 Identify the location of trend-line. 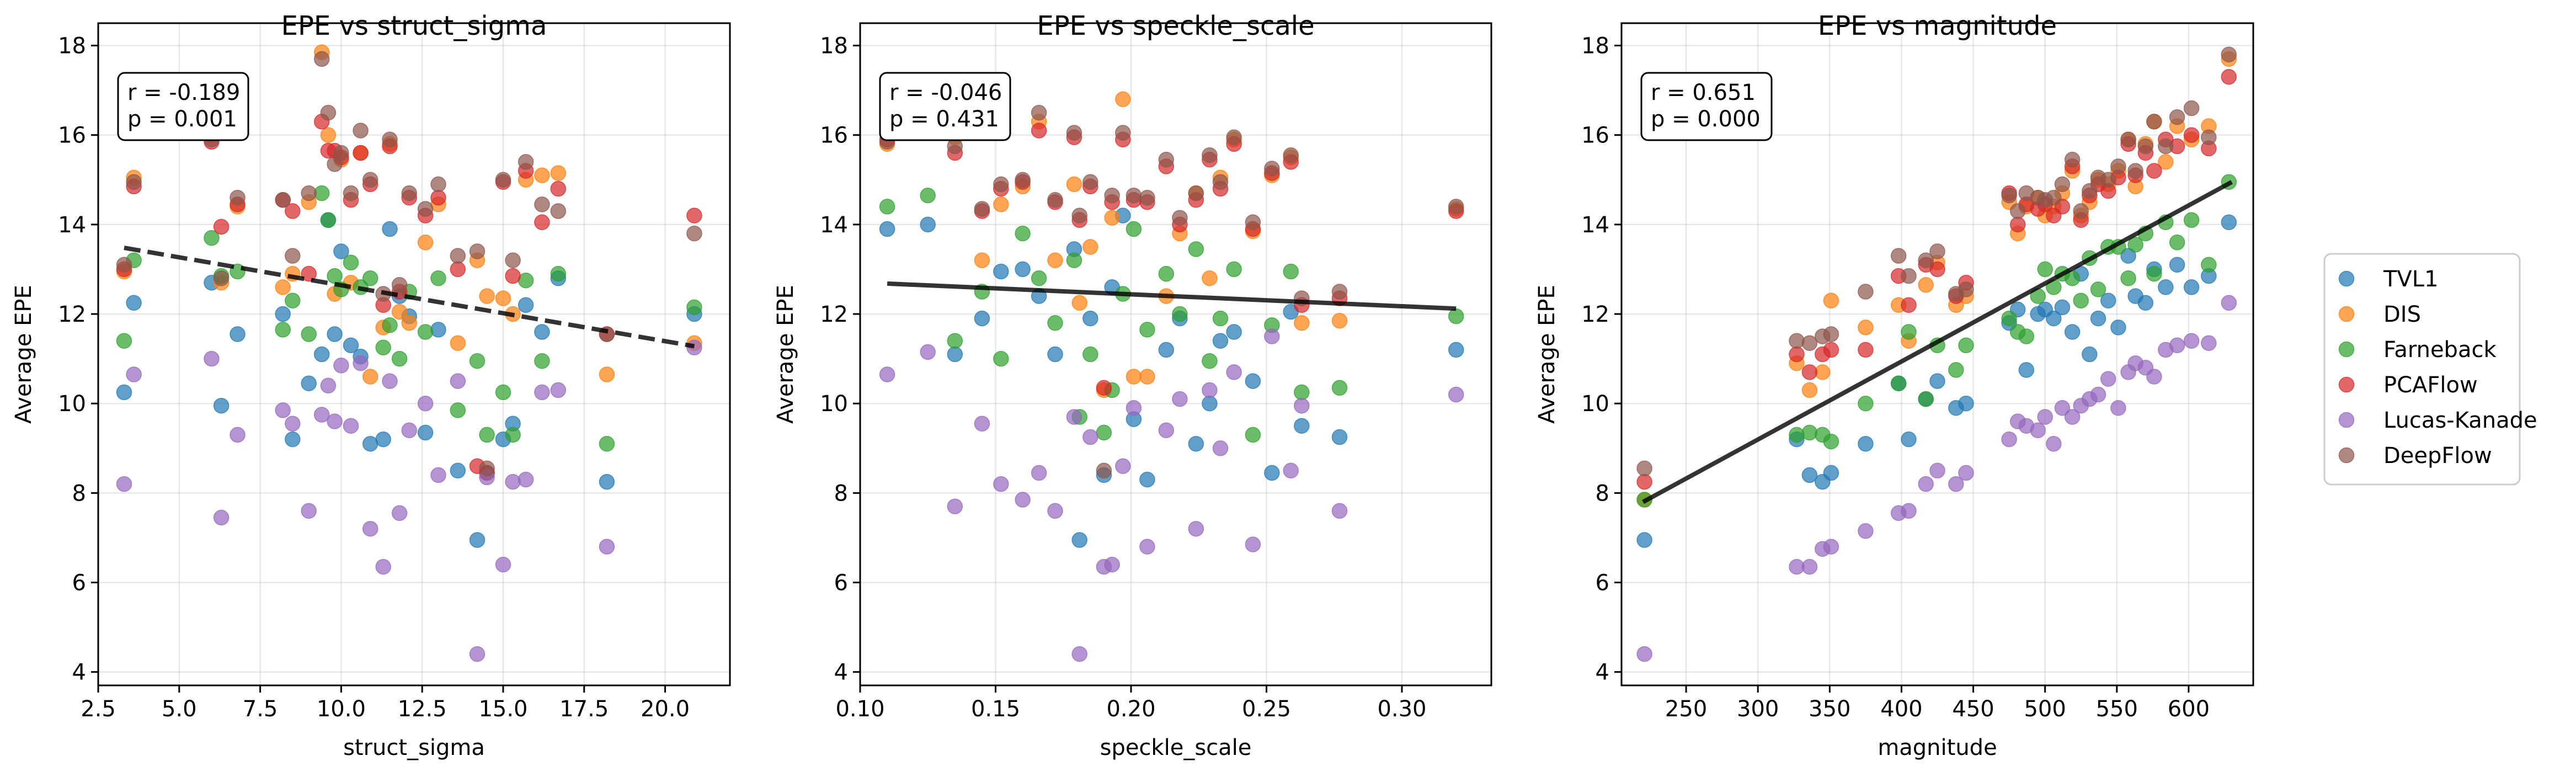
(1172, 296).